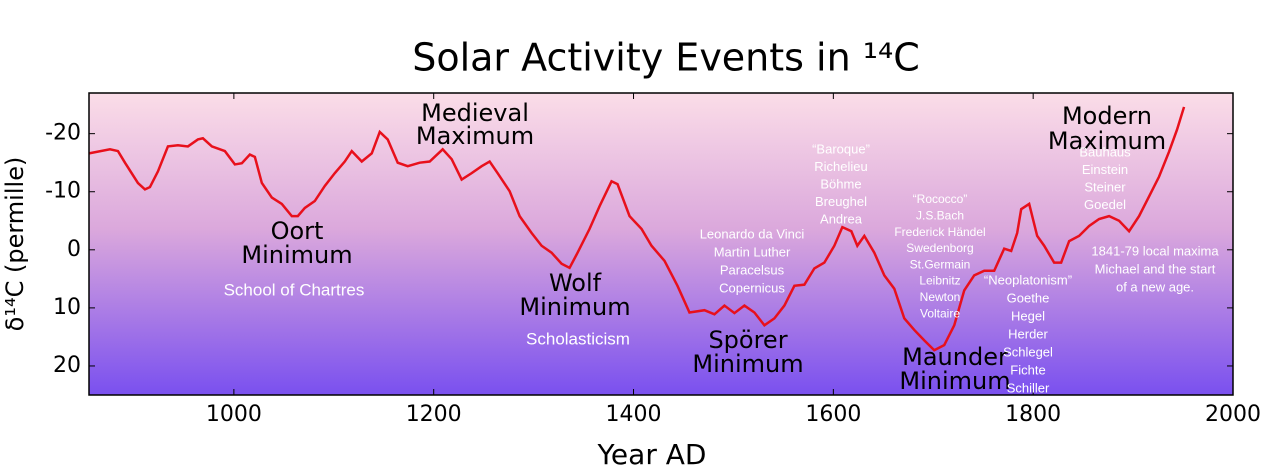 This screenshot has height=470, width=1280. Describe the element at coordinates (575, 283) in the screenshot. I see `event-label: Wolf` at that location.